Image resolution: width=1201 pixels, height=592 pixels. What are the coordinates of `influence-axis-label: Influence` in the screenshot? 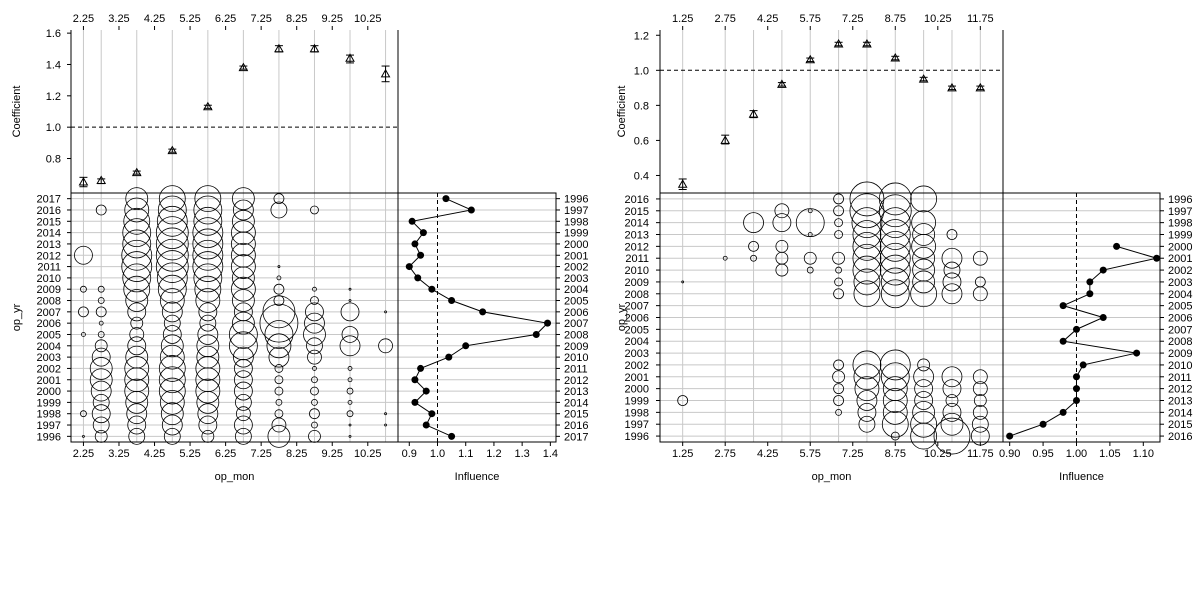 It's located at (1081, 477).